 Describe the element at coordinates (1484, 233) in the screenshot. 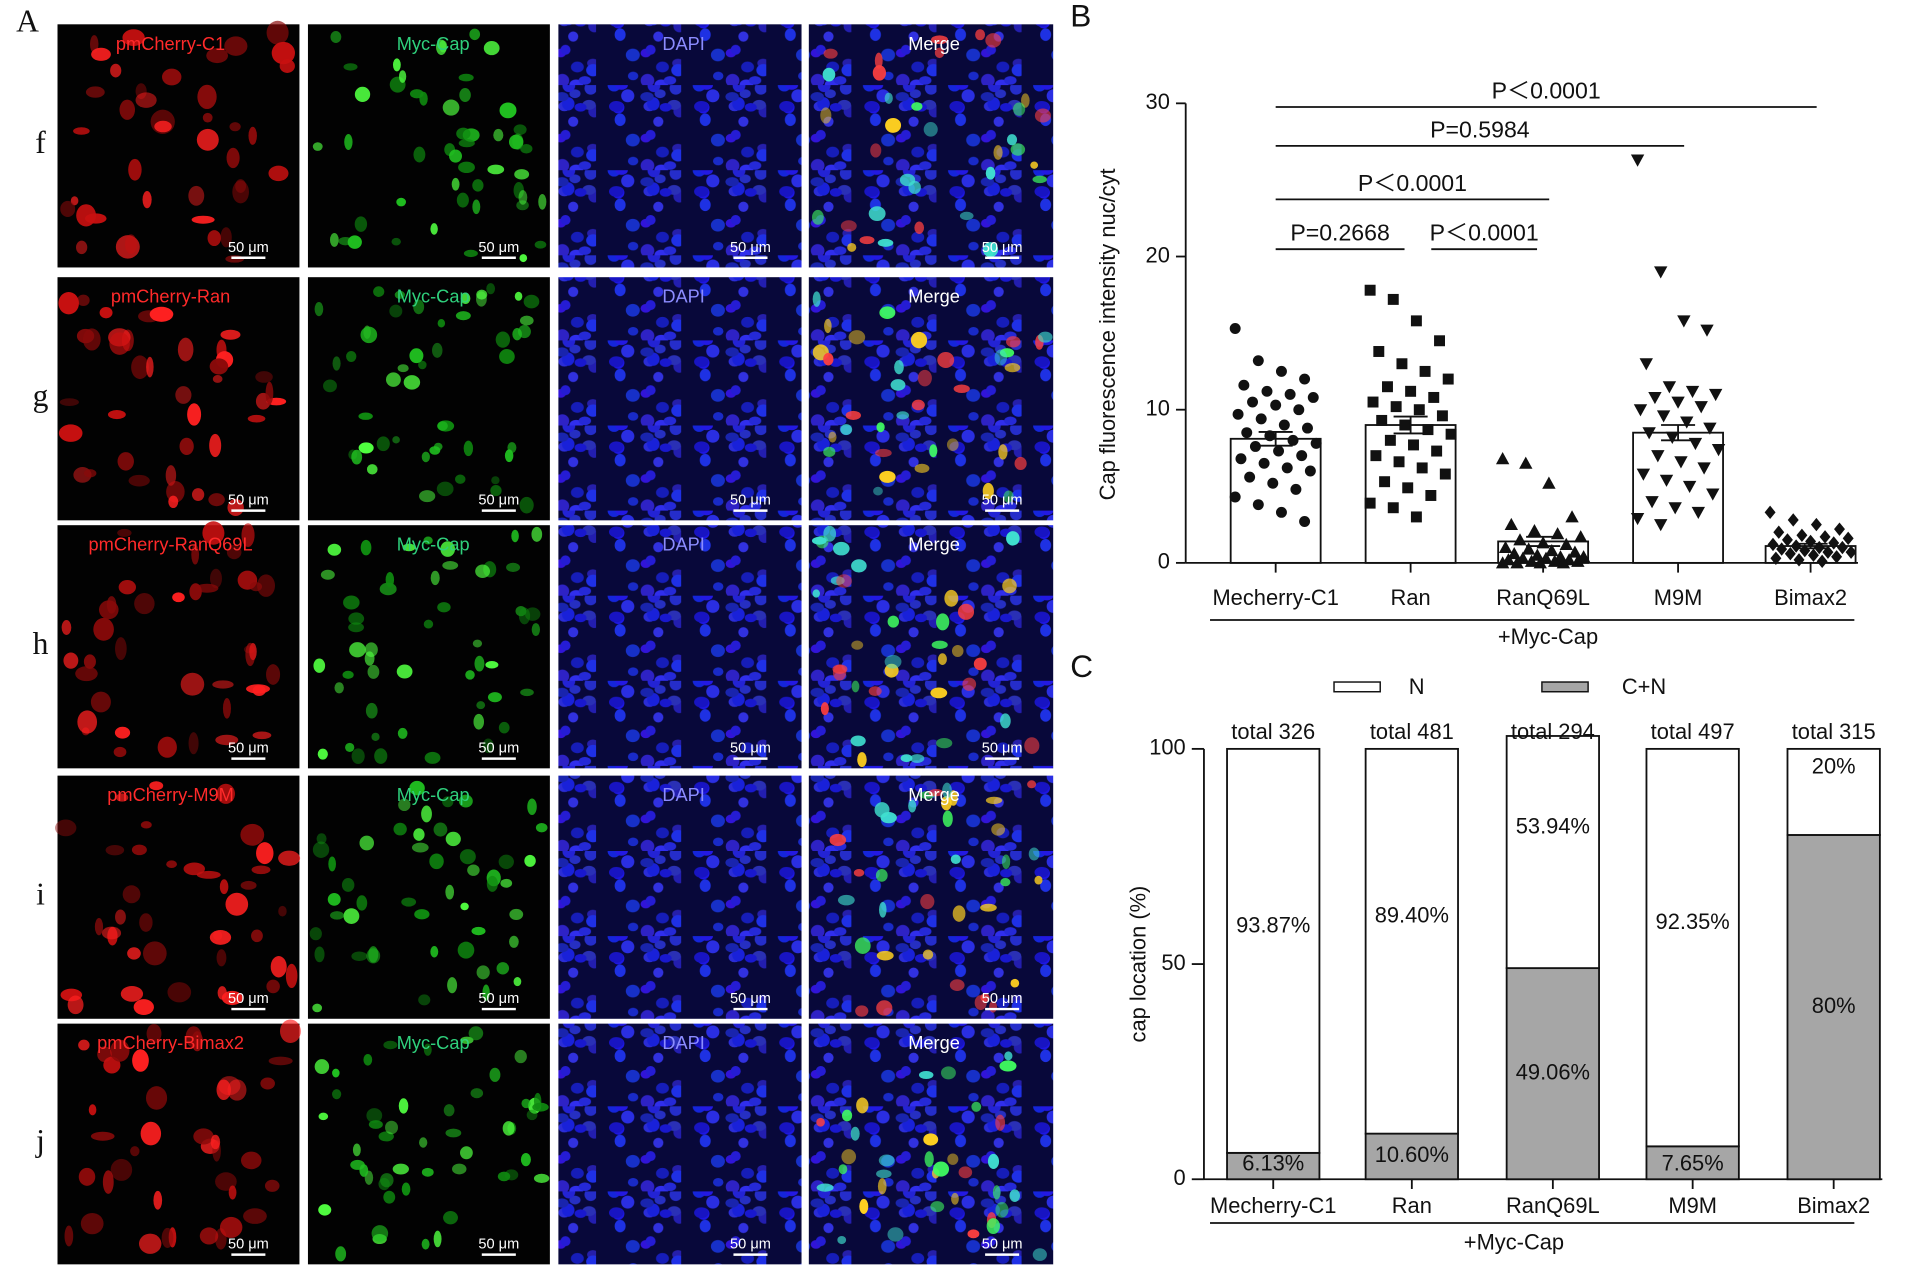

I see `comparison-label: P＜0.0001` at that location.